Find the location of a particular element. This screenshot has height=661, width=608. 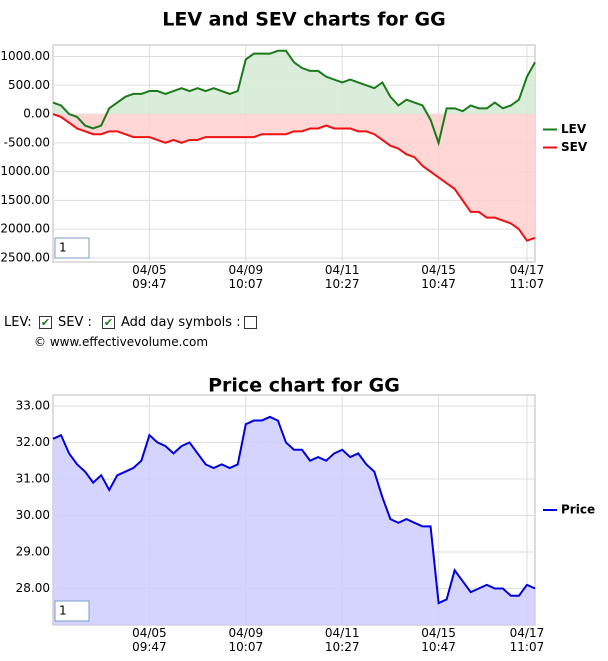

y-tick-label: -1500.00 is located at coordinates (25, 200).